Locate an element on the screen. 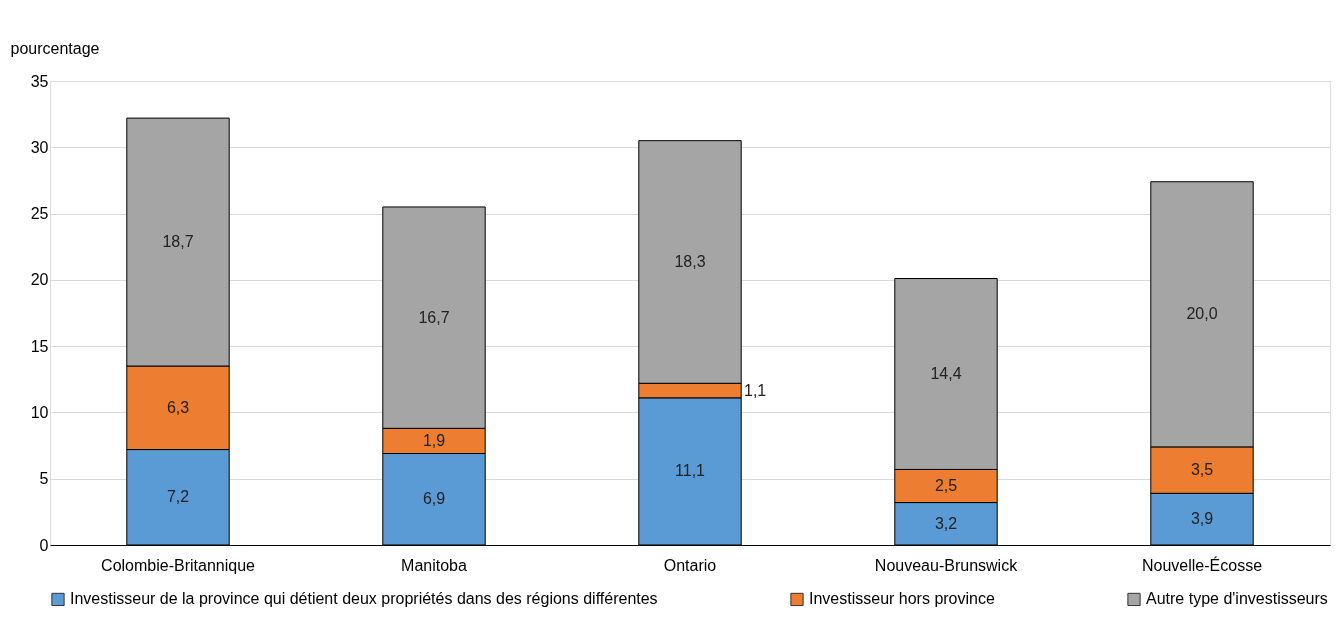  legend-label: Autre type d'investisseurs is located at coordinates (1237, 599).